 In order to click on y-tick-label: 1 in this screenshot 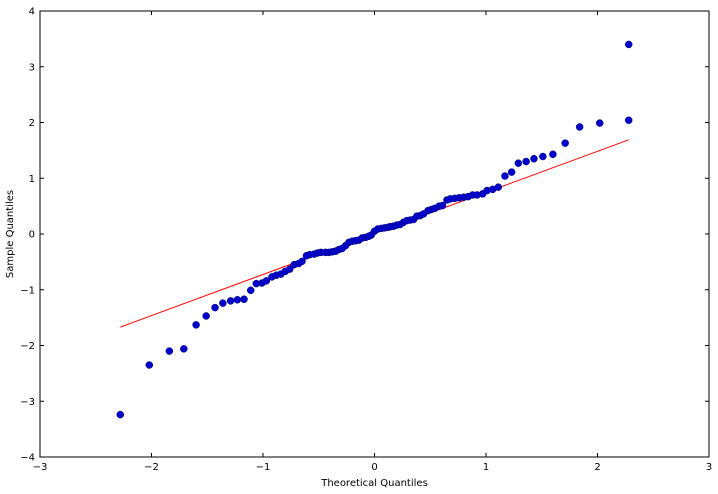, I will do `click(32, 179)`.